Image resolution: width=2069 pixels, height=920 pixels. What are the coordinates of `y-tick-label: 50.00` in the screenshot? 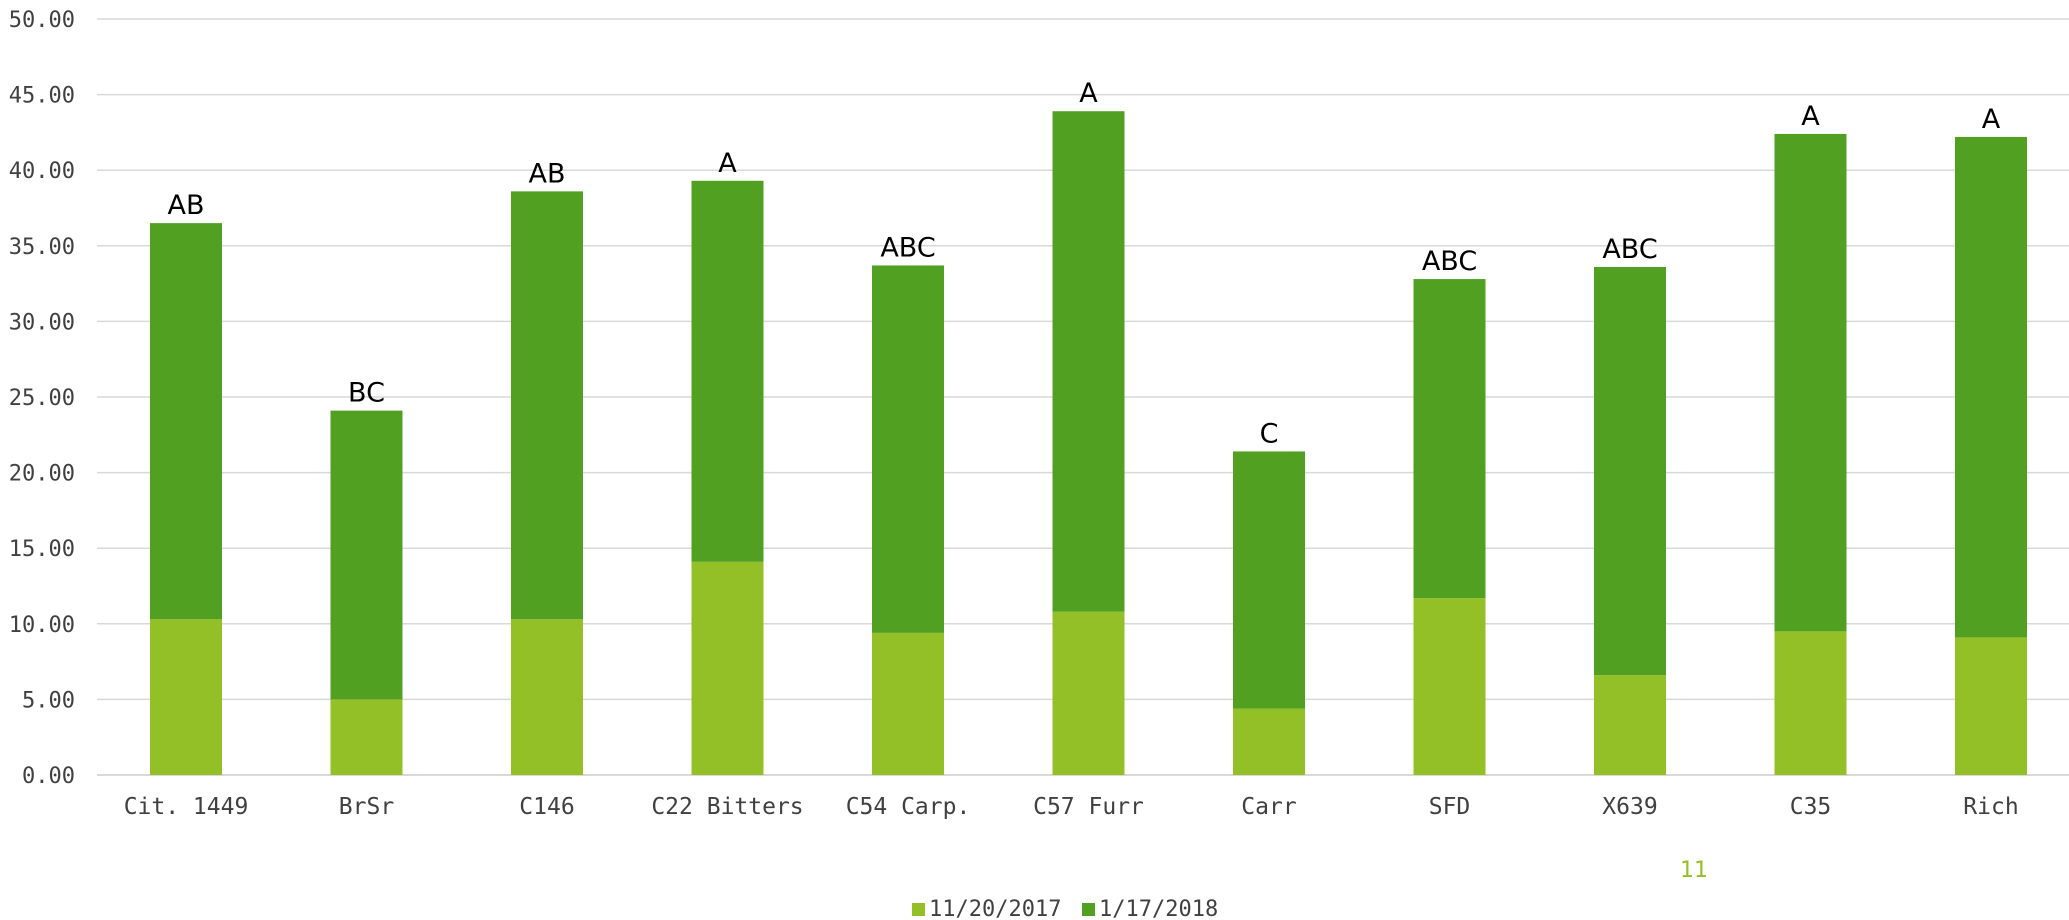 It's located at (42, 20).